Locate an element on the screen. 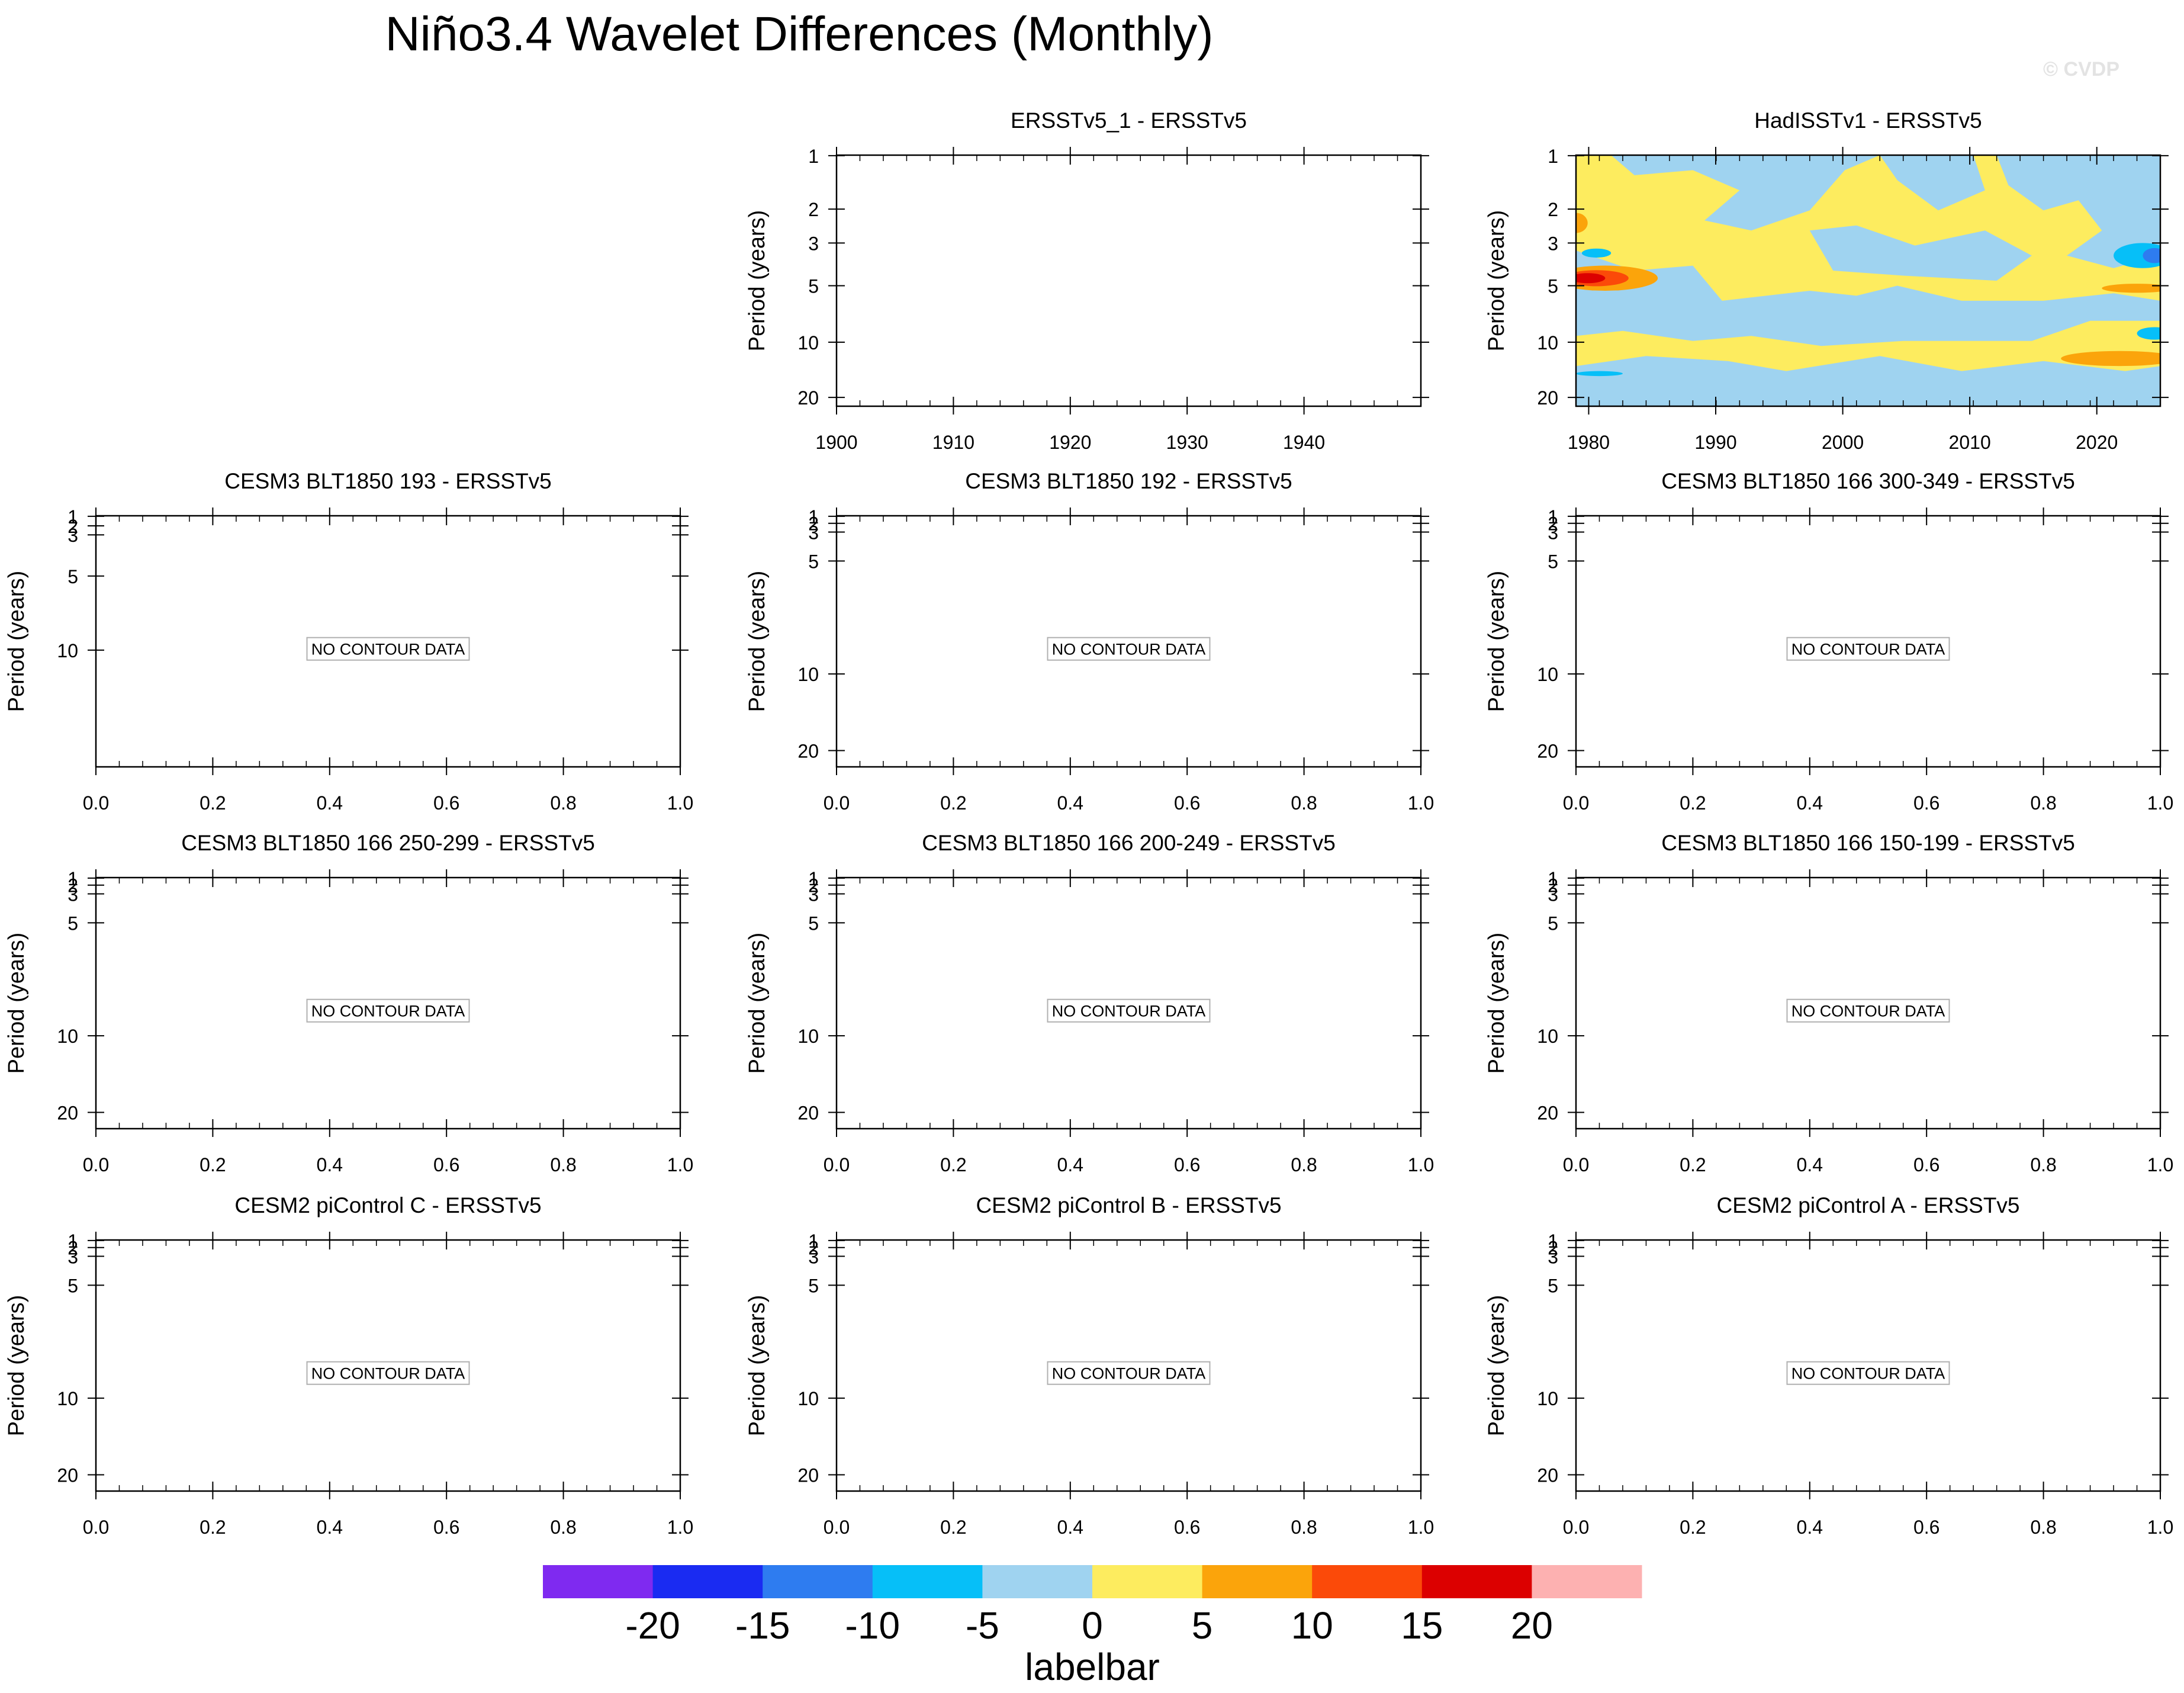 This screenshot has width=2184, height=1693. x-tick-label: 2020 is located at coordinates (2097, 442).